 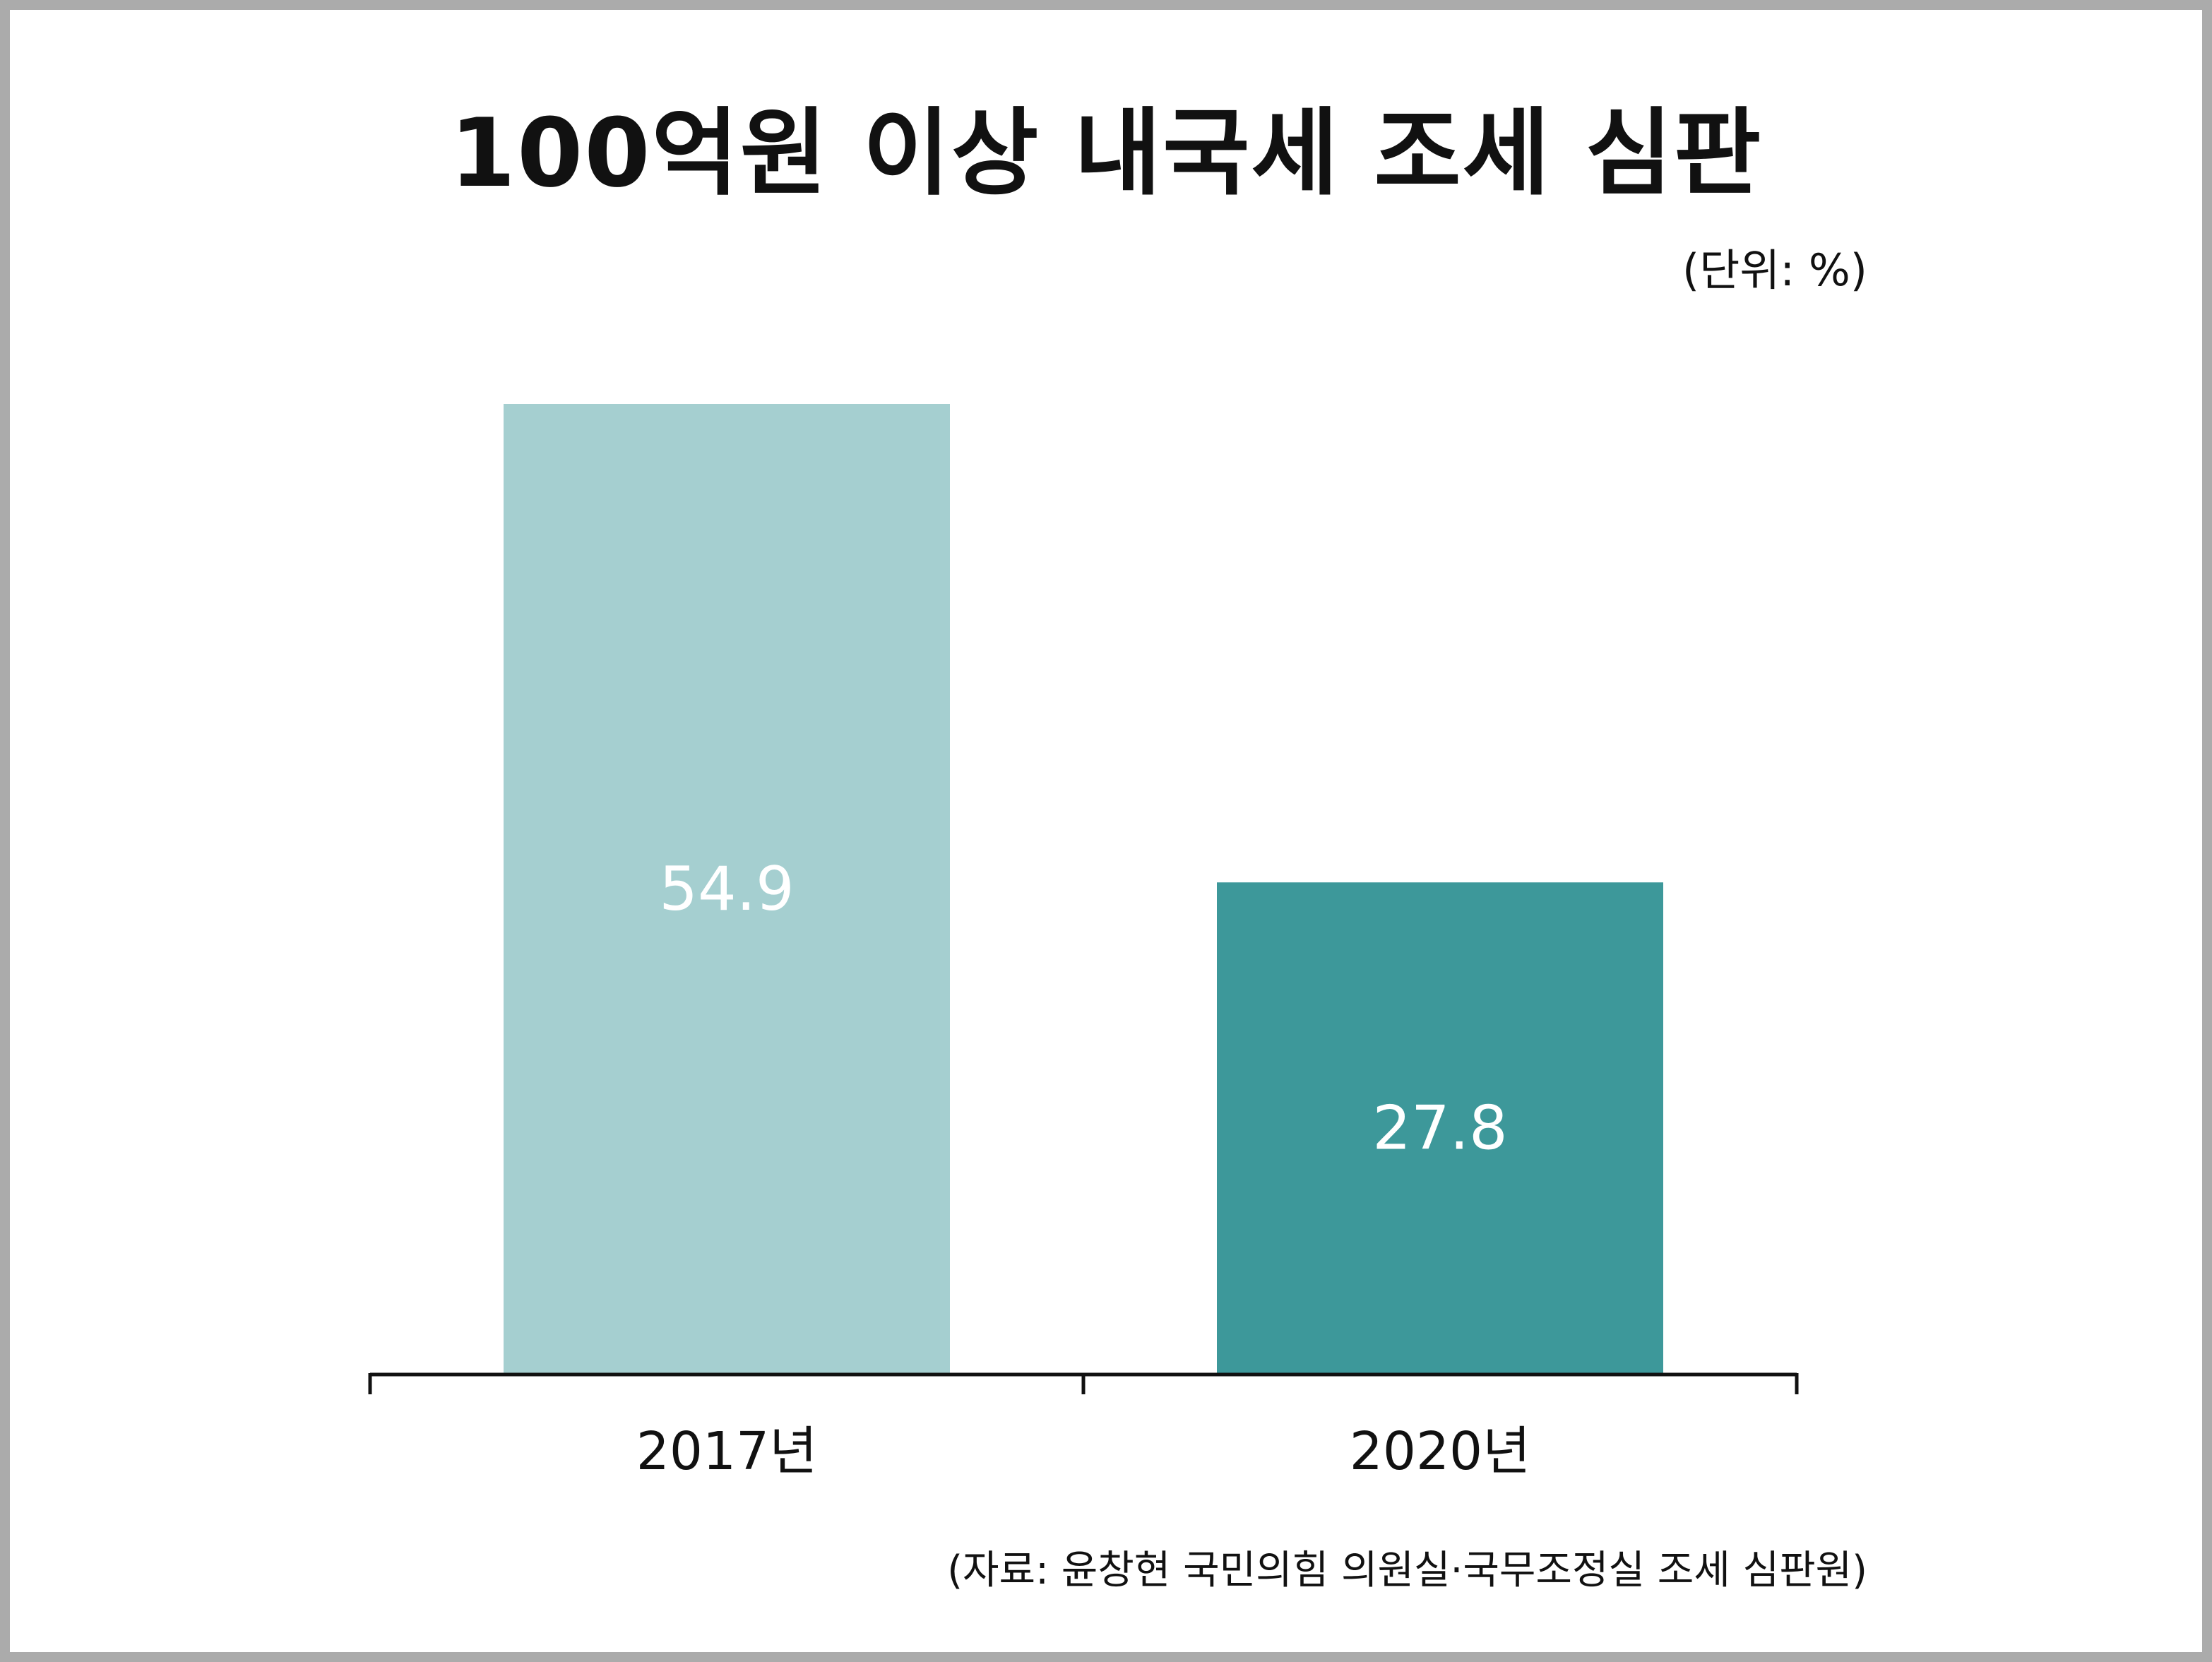 What do you see at coordinates (1440, 1452) in the screenshot?
I see `category-label-2: 2020년` at bounding box center [1440, 1452].